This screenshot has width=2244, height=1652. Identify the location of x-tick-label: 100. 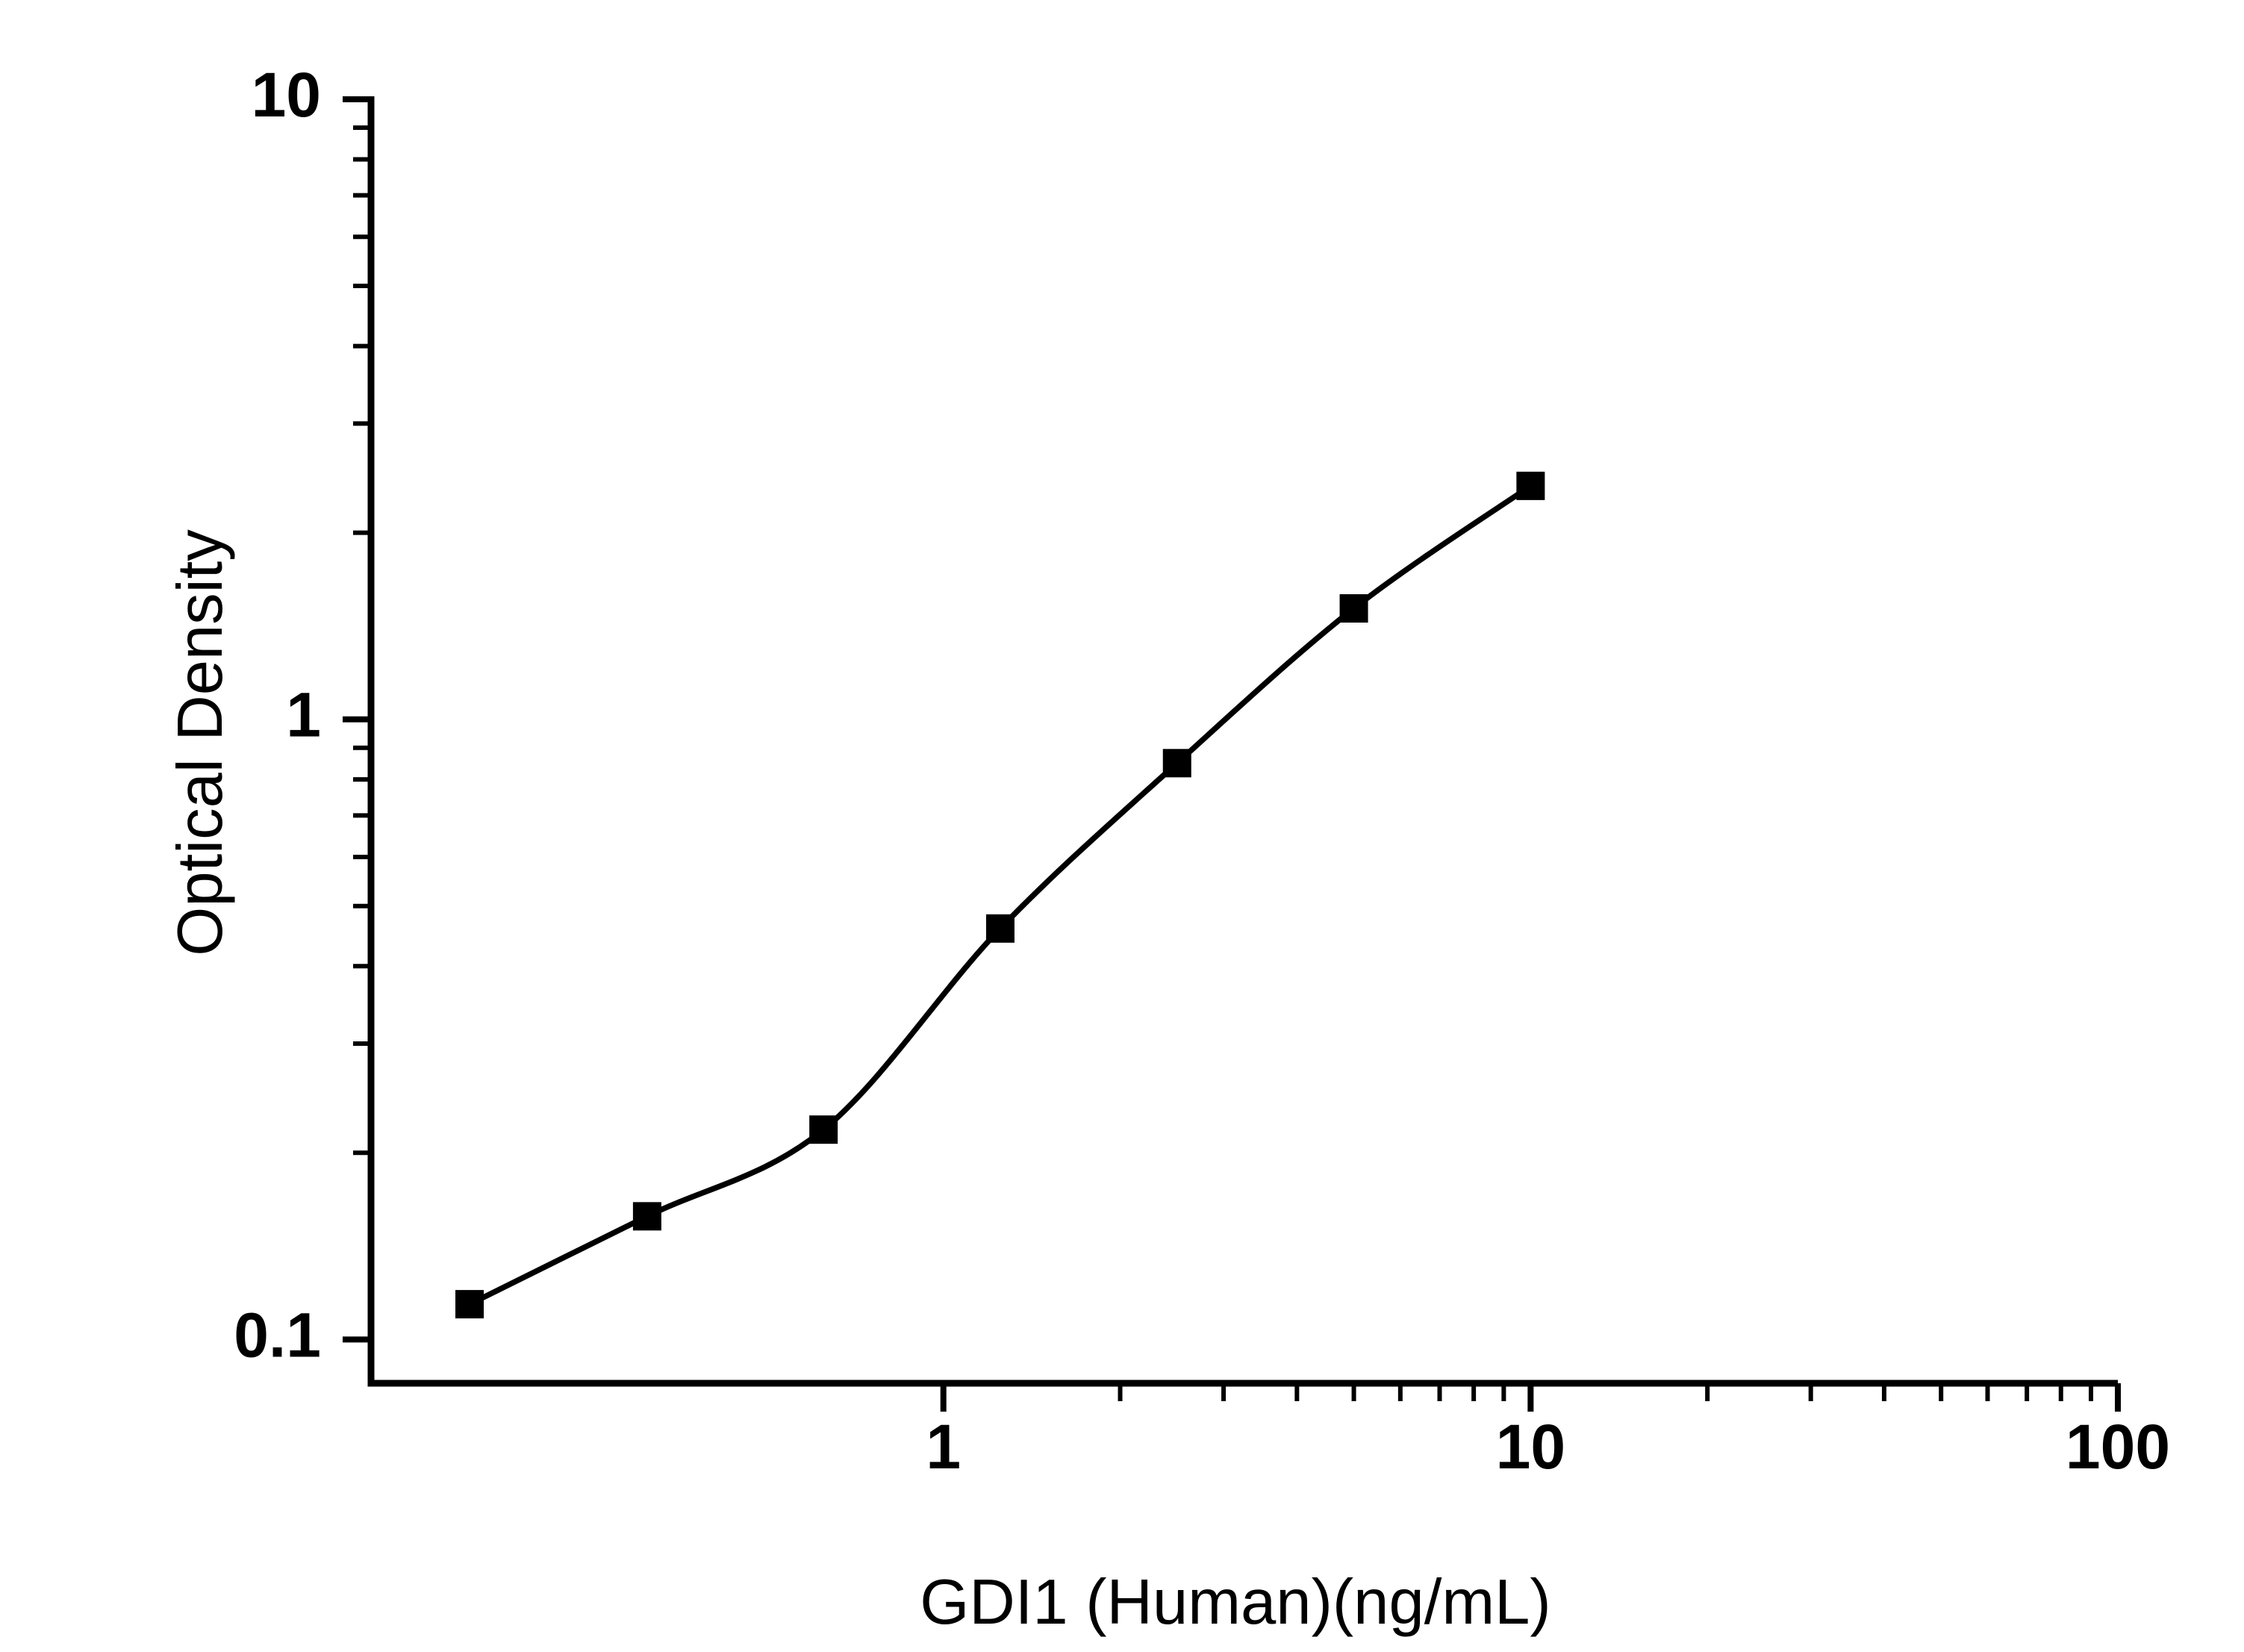
(2118, 1447).